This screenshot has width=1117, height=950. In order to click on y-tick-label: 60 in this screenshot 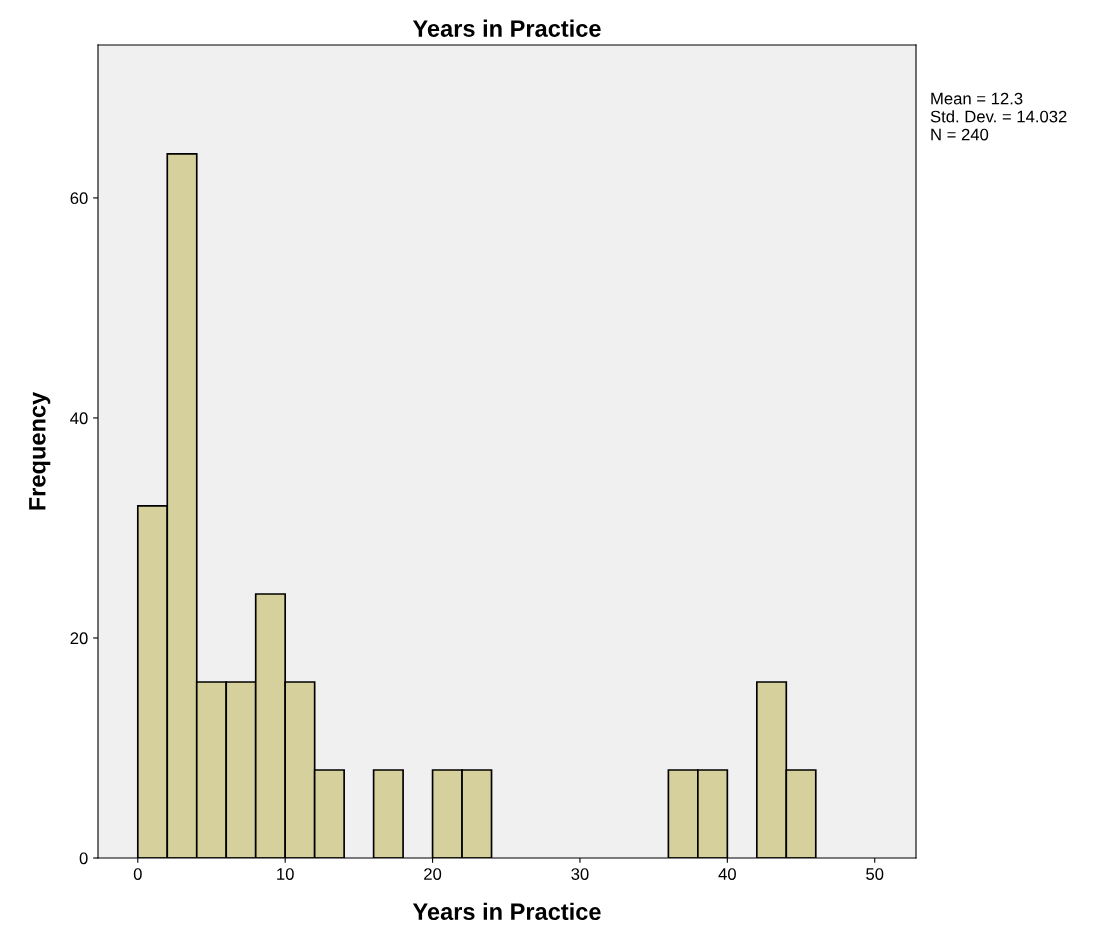, I will do `click(79, 198)`.